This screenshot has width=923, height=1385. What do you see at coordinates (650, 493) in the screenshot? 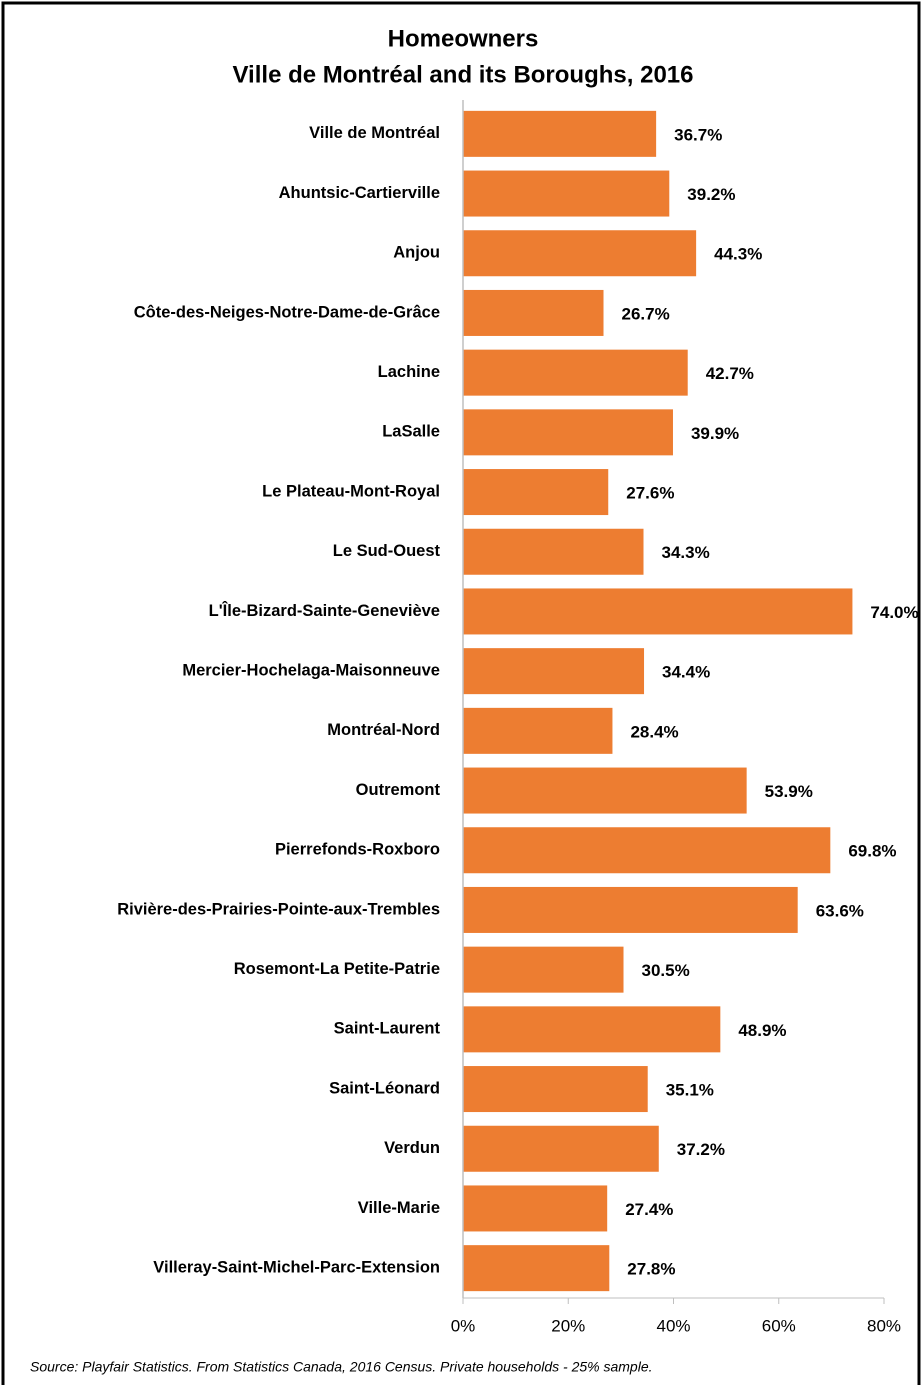
I see `value-label: 27.6%` at bounding box center [650, 493].